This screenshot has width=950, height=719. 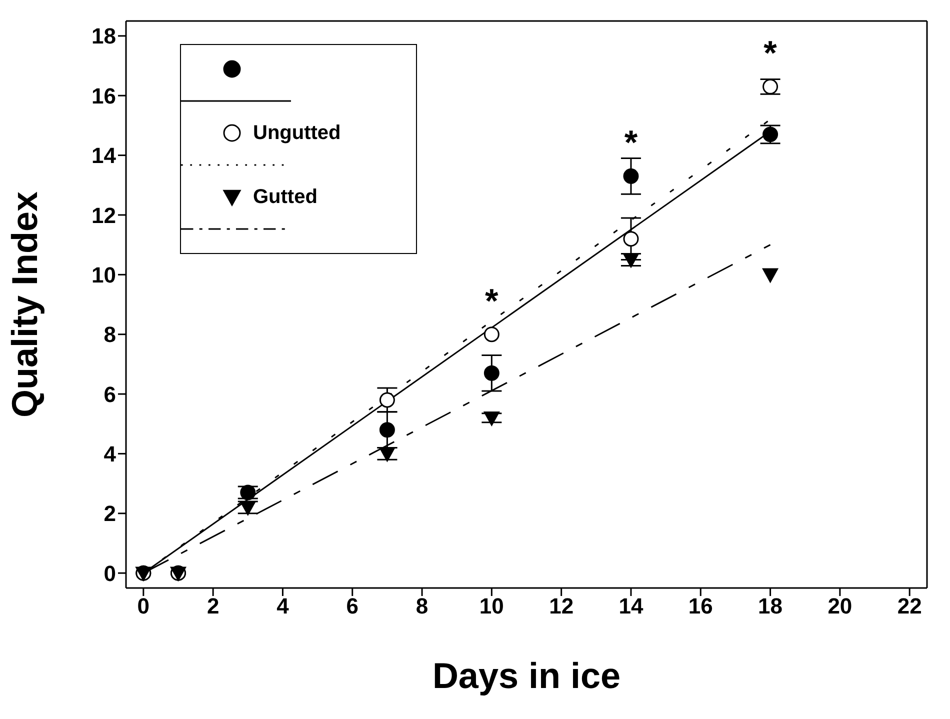 I want to click on x-axis-title: Days in ice, so click(x=526, y=675).